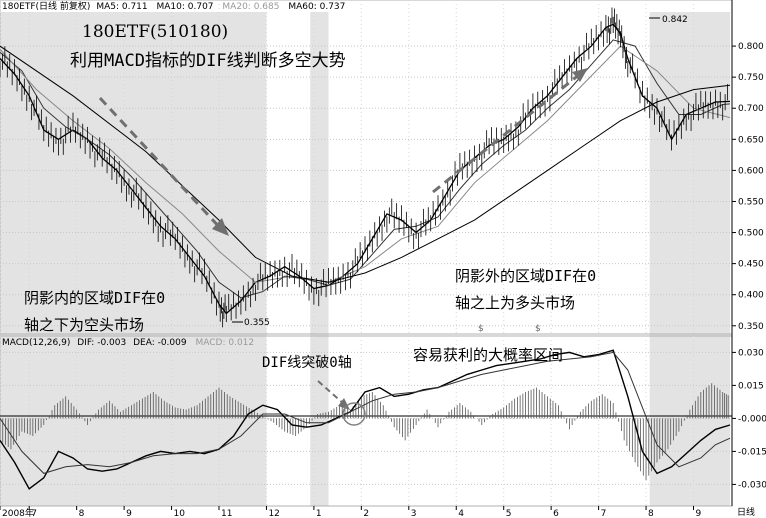  What do you see at coordinates (84, 325) in the screenshot?
I see `bear-annotation-line2: 轴之下为空头市场` at bounding box center [84, 325].